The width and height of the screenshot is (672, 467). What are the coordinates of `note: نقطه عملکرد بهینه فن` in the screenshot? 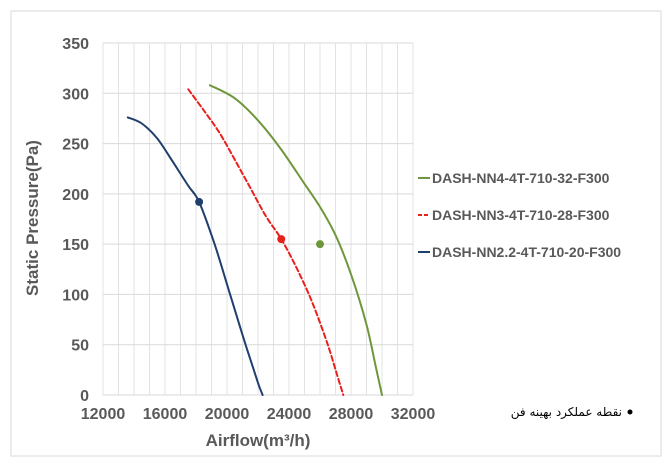 It's located at (572, 412).